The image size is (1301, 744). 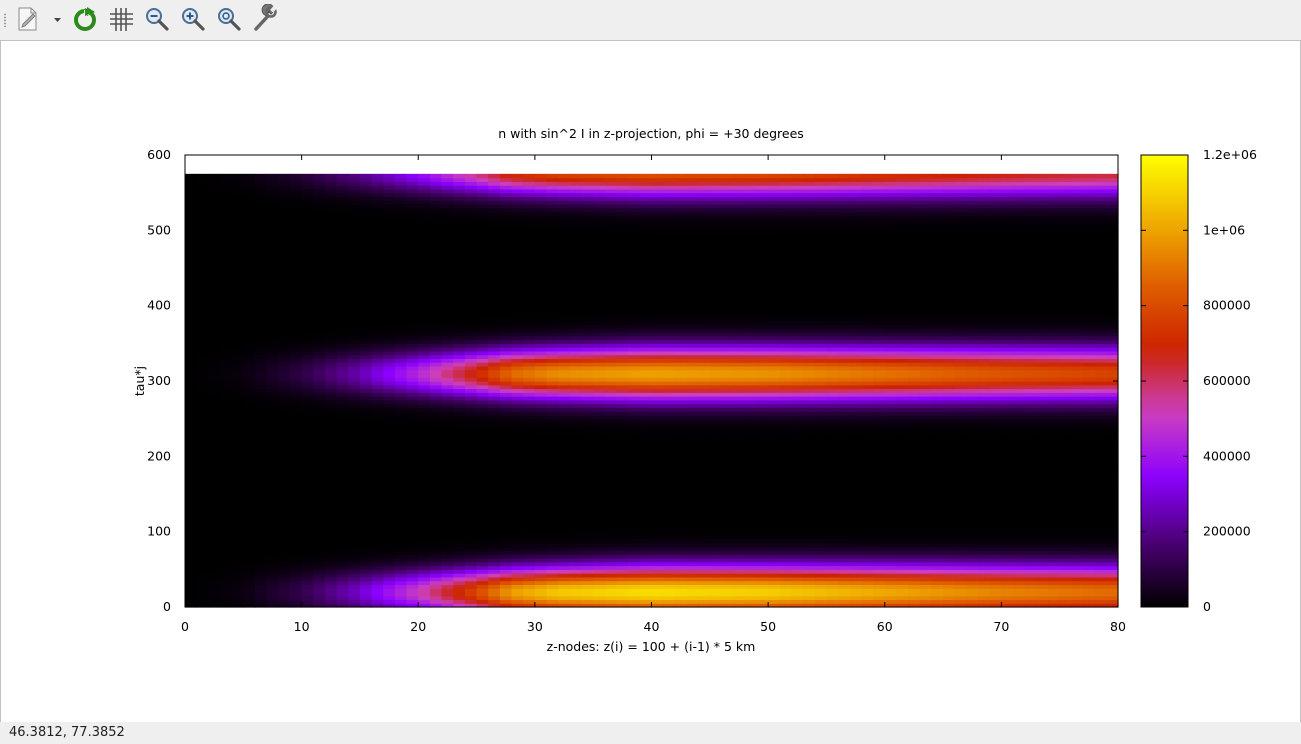 What do you see at coordinates (57, 19) in the screenshot?
I see `export-menu-arrow-icon` at bounding box center [57, 19].